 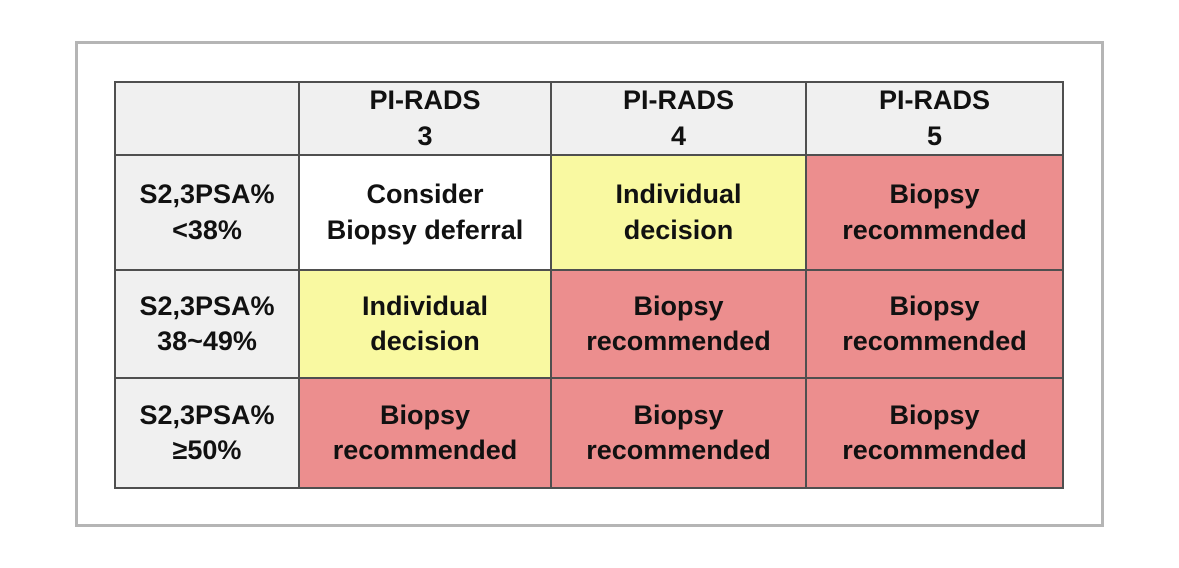 What do you see at coordinates (425, 433) in the screenshot?
I see `cell-psa-50-plus-pirads-3: Biopsy recommended` at bounding box center [425, 433].